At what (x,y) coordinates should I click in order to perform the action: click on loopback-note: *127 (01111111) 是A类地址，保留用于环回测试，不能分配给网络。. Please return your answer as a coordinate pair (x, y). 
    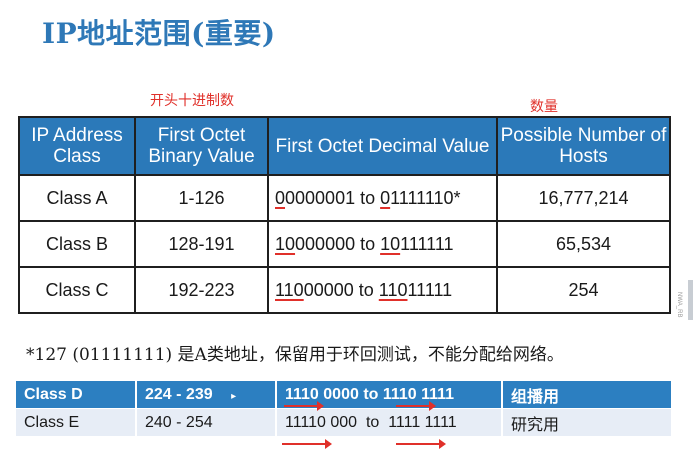
    Looking at the image, I should click on (295, 355).